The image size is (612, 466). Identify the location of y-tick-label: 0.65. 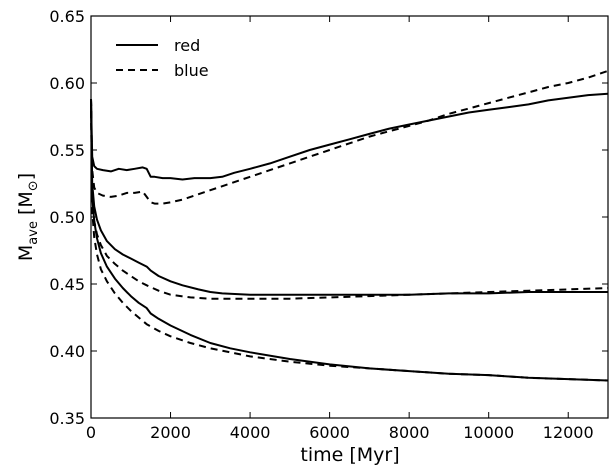
(67, 16).